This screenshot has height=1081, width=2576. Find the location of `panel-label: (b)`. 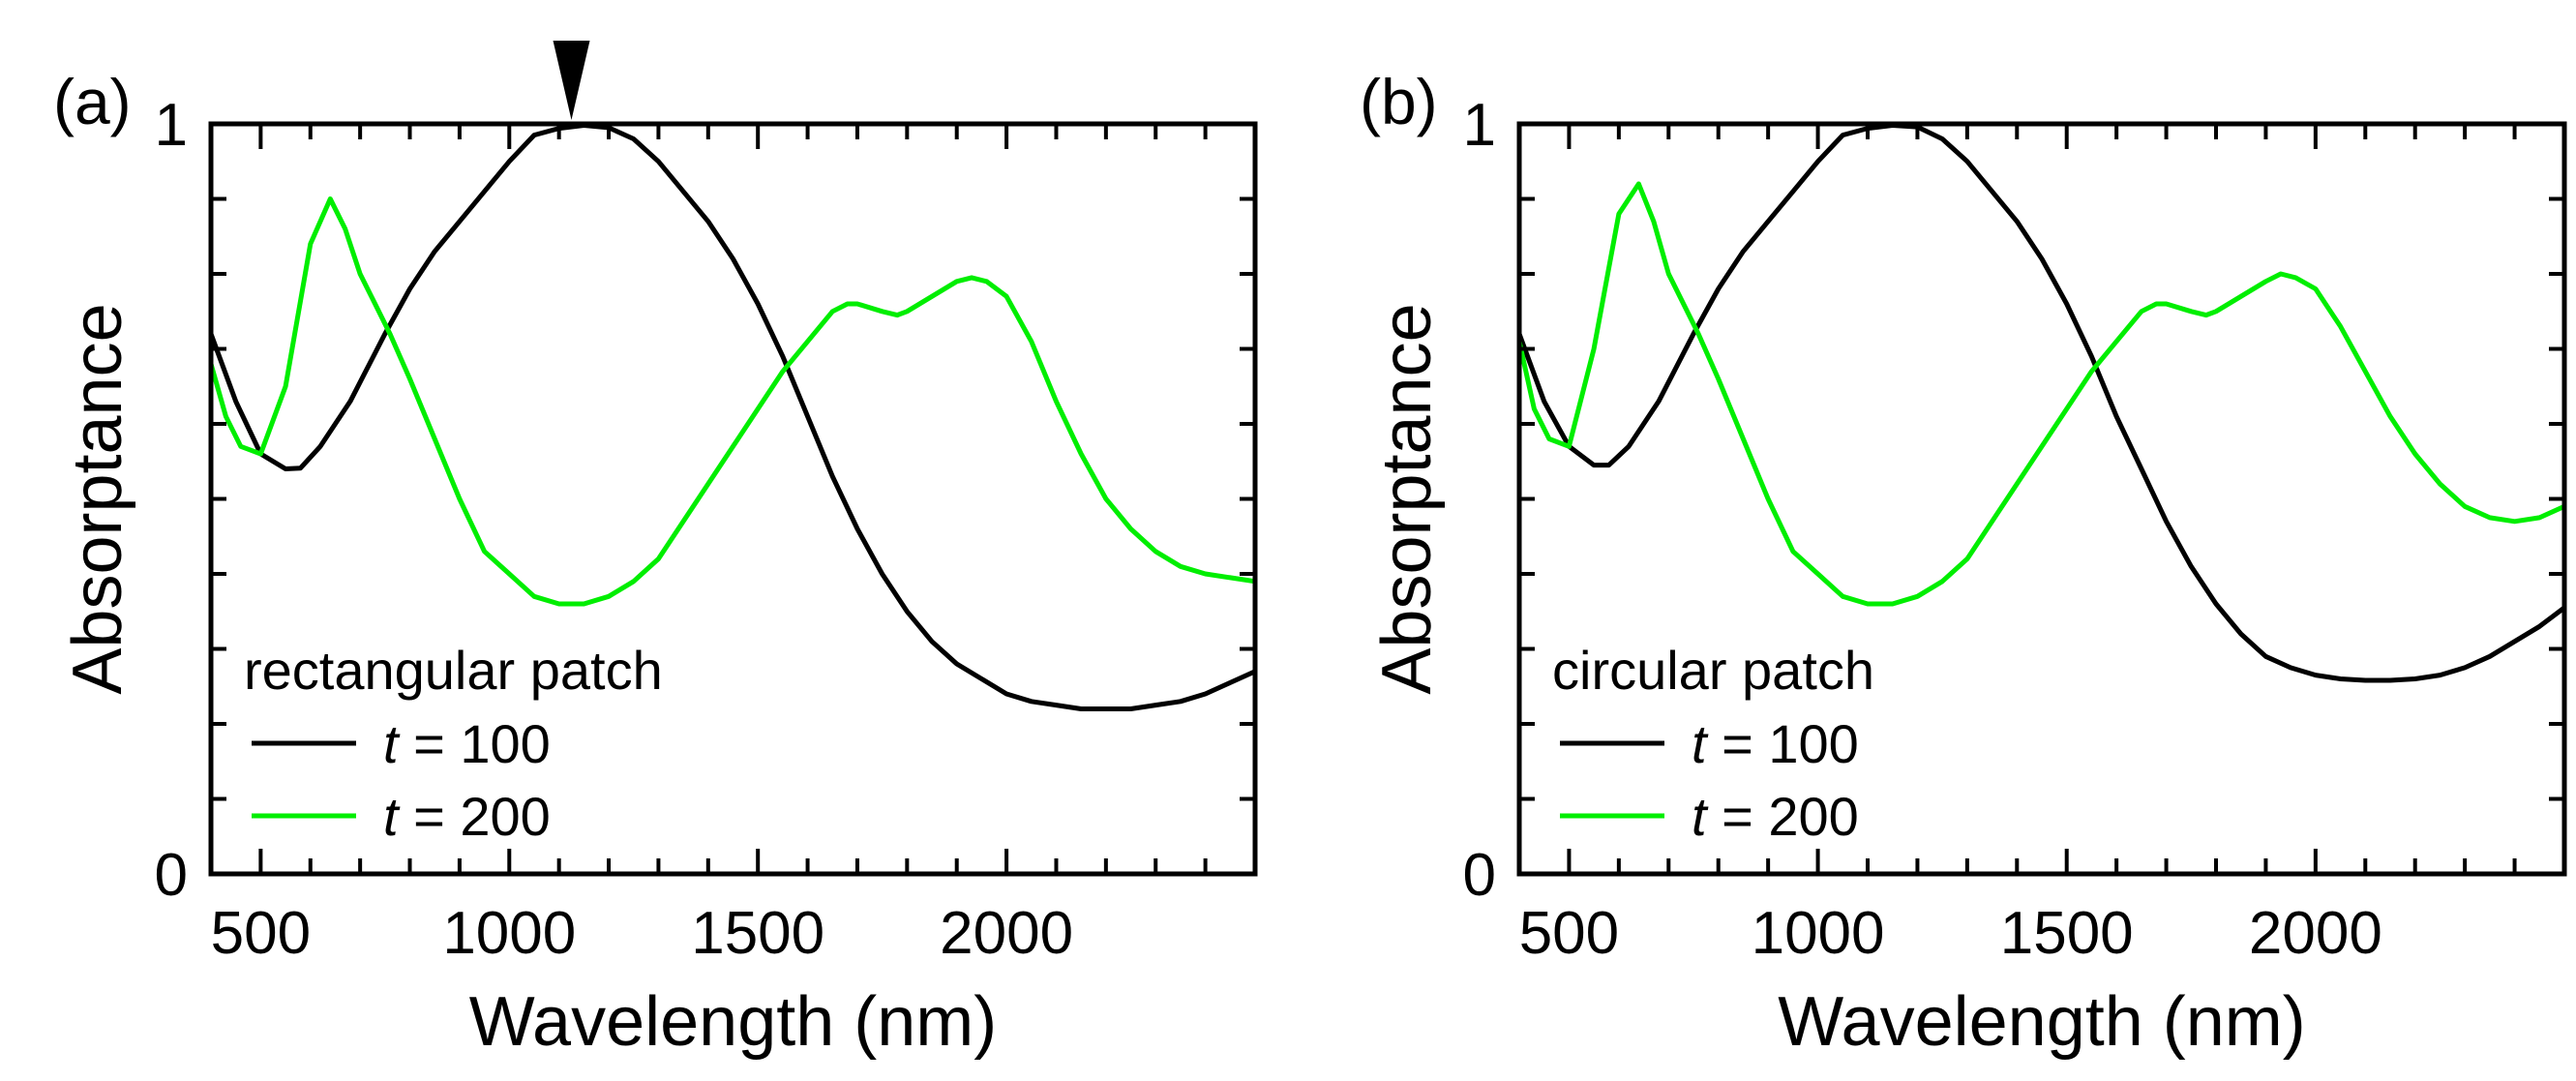

panel-label: (b) is located at coordinates (1399, 102).